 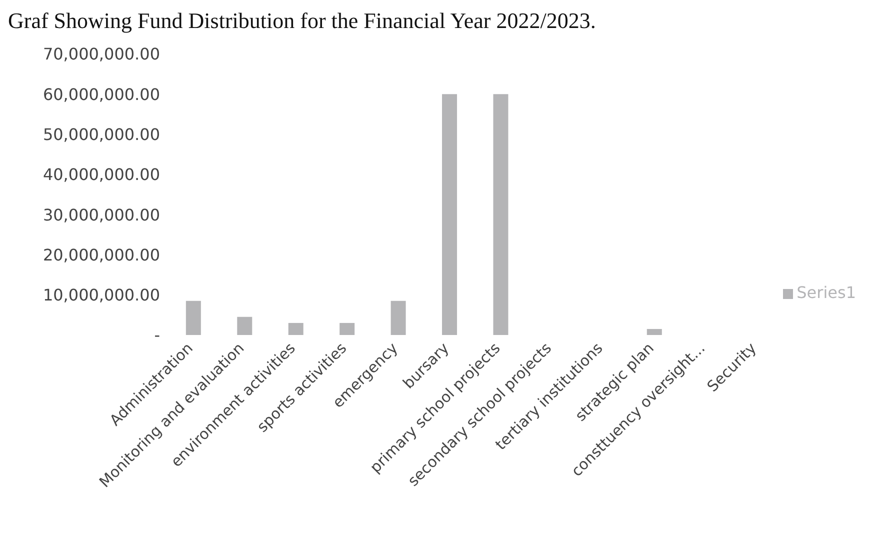 I want to click on y-tick-label: 20,000,000.00, so click(x=101, y=254).